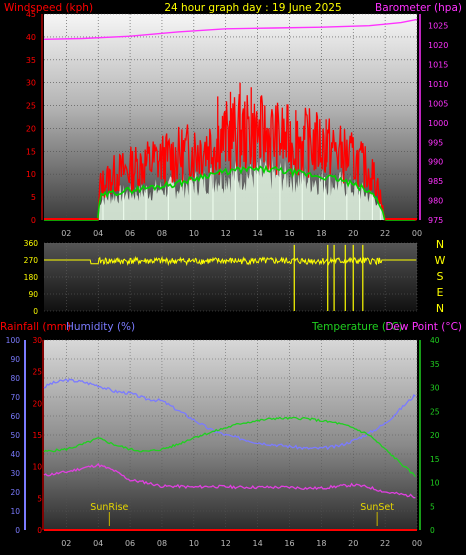  I want to click on humidity-tick-label: 40, so click(15, 454).